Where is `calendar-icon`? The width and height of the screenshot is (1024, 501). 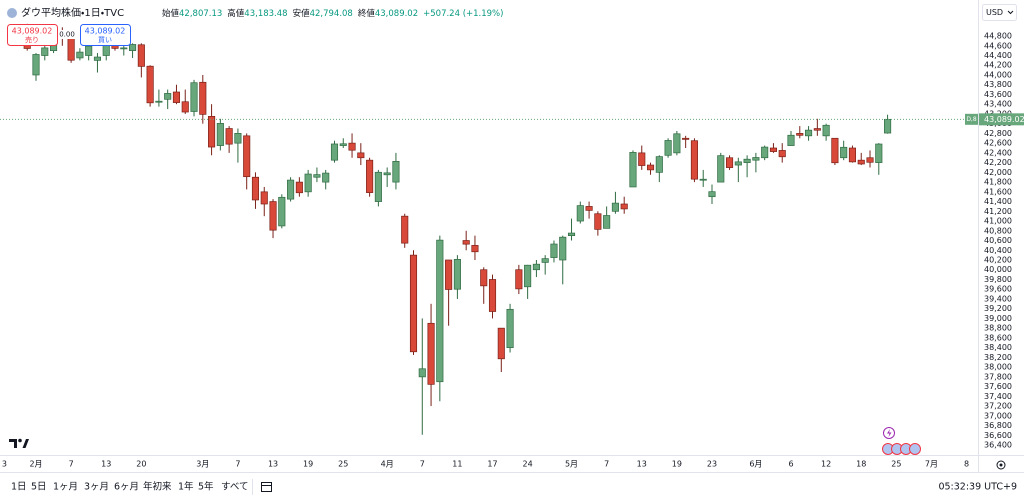
calendar-icon is located at coordinates (266, 487).